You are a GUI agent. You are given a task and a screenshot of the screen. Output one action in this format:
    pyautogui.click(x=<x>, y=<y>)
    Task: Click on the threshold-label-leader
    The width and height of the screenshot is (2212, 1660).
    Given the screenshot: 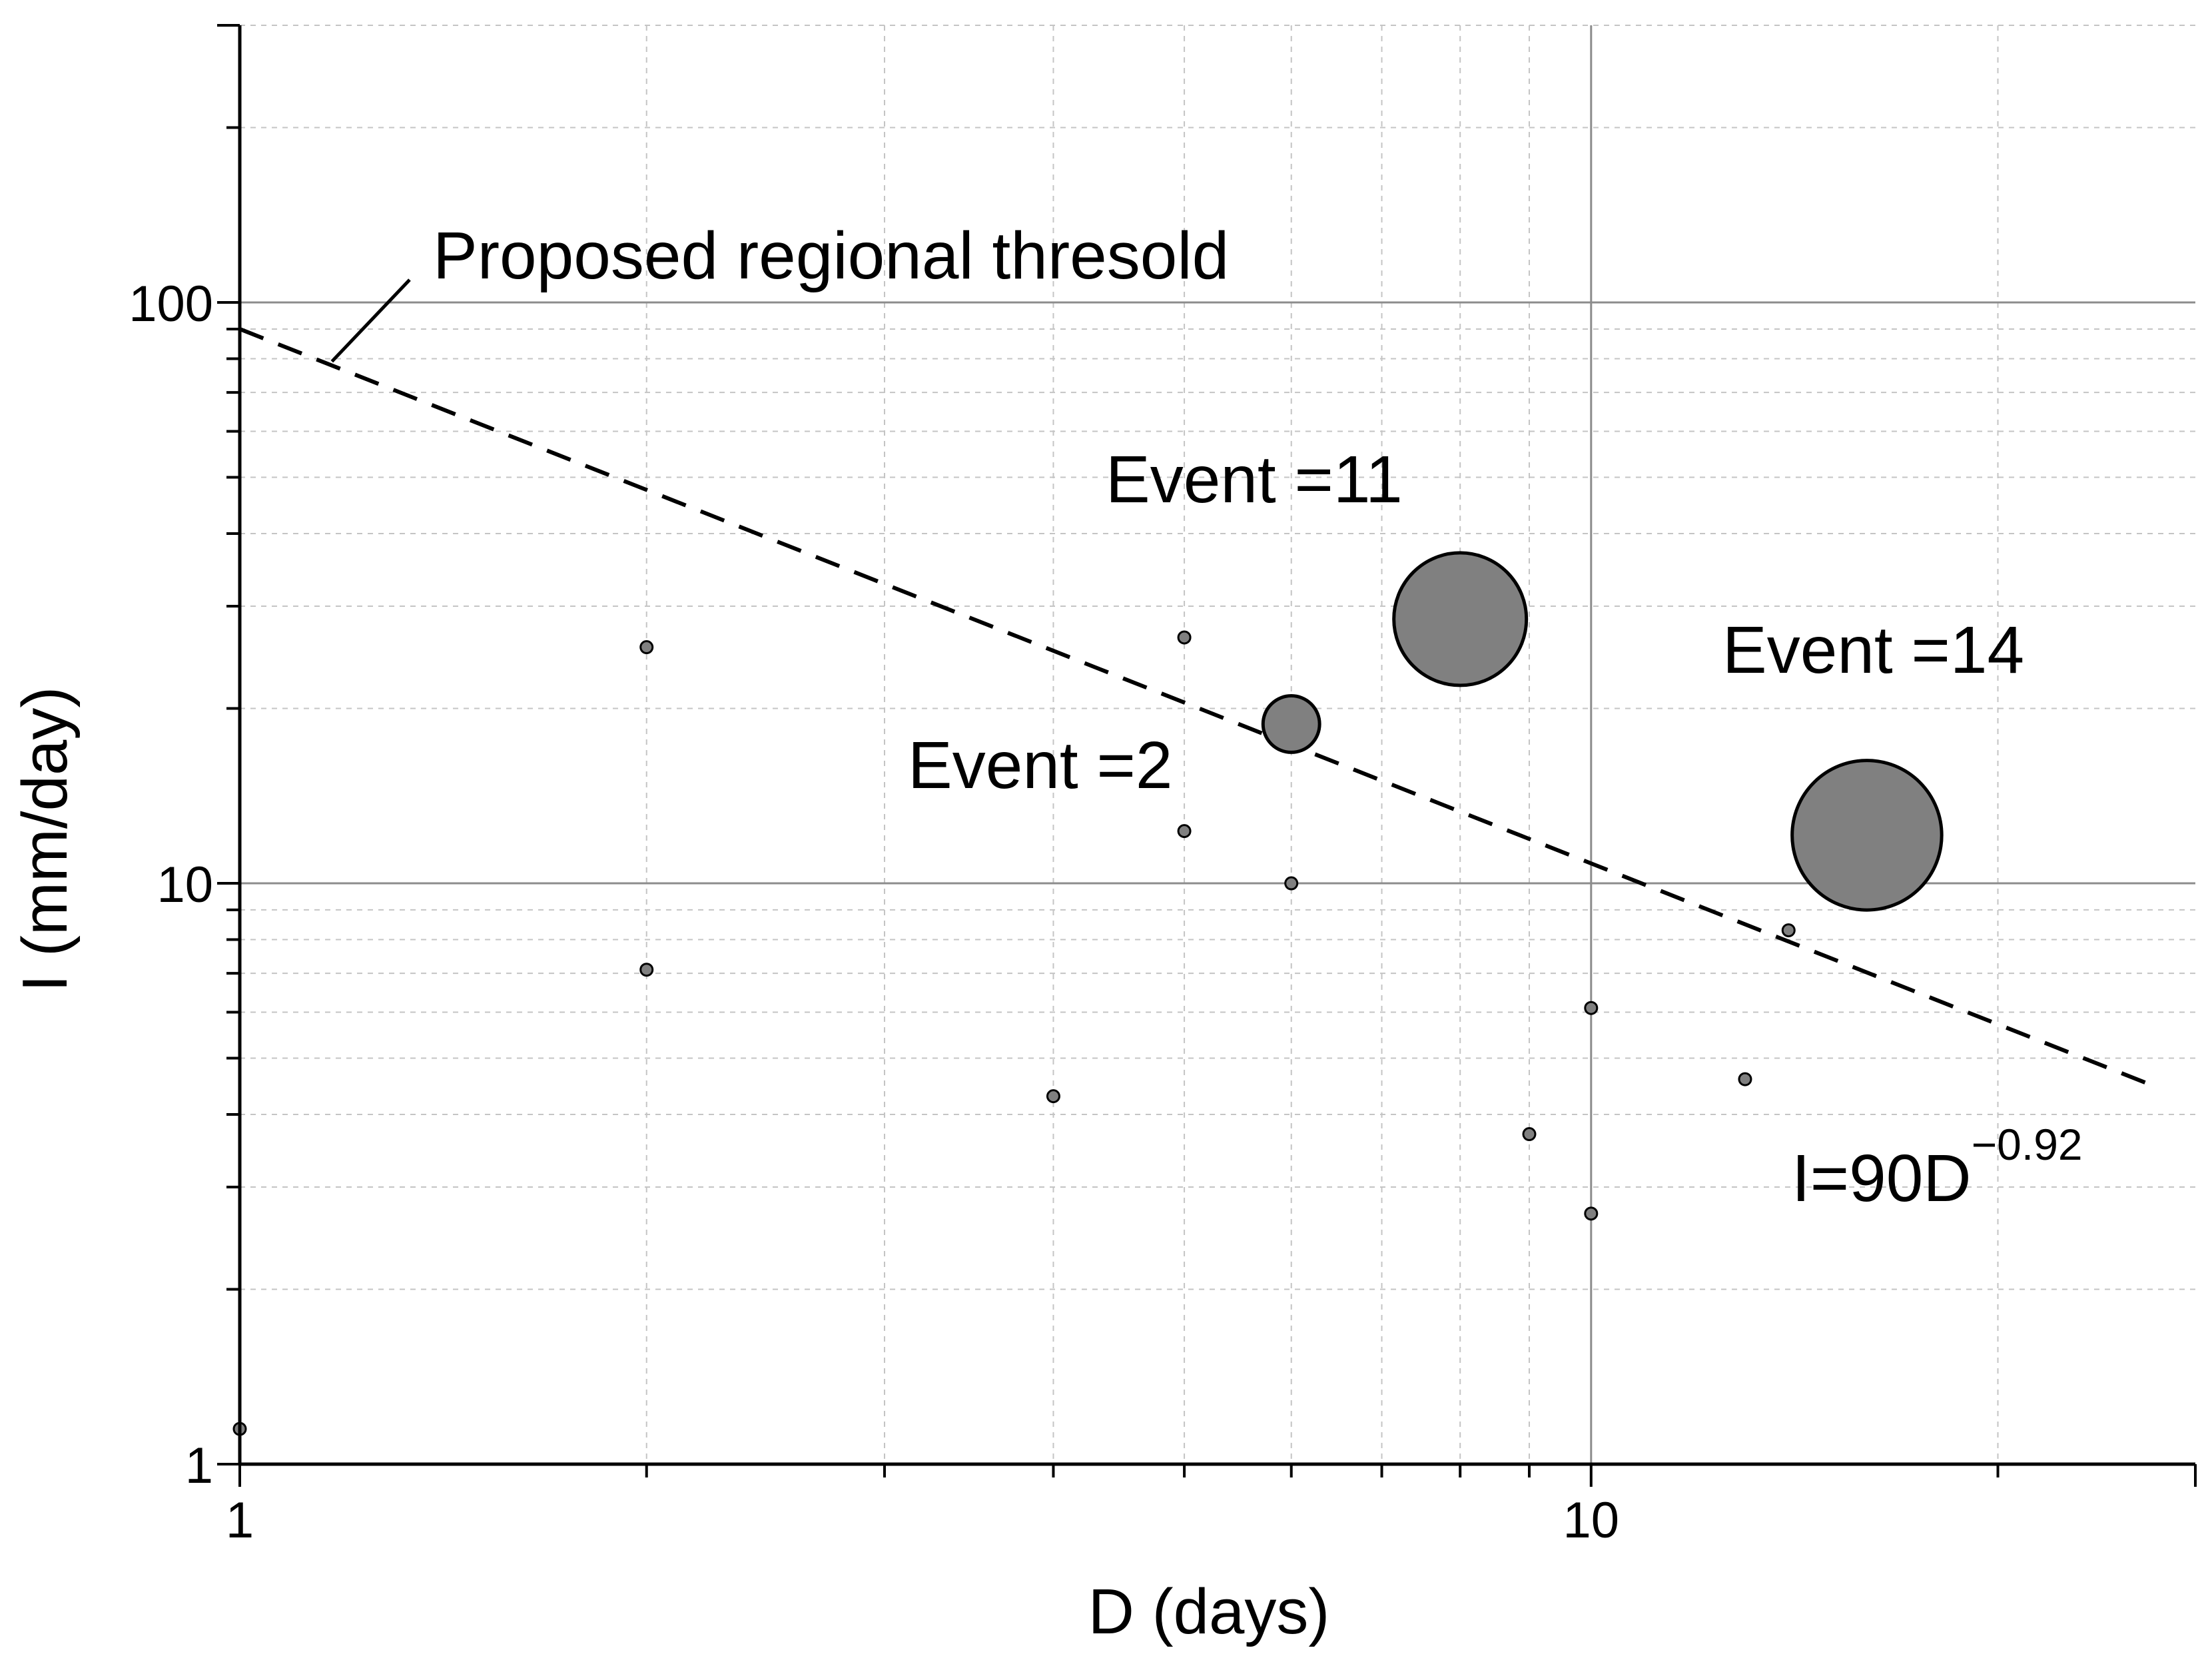 What is the action you would take?
    pyautogui.click(x=370, y=320)
    